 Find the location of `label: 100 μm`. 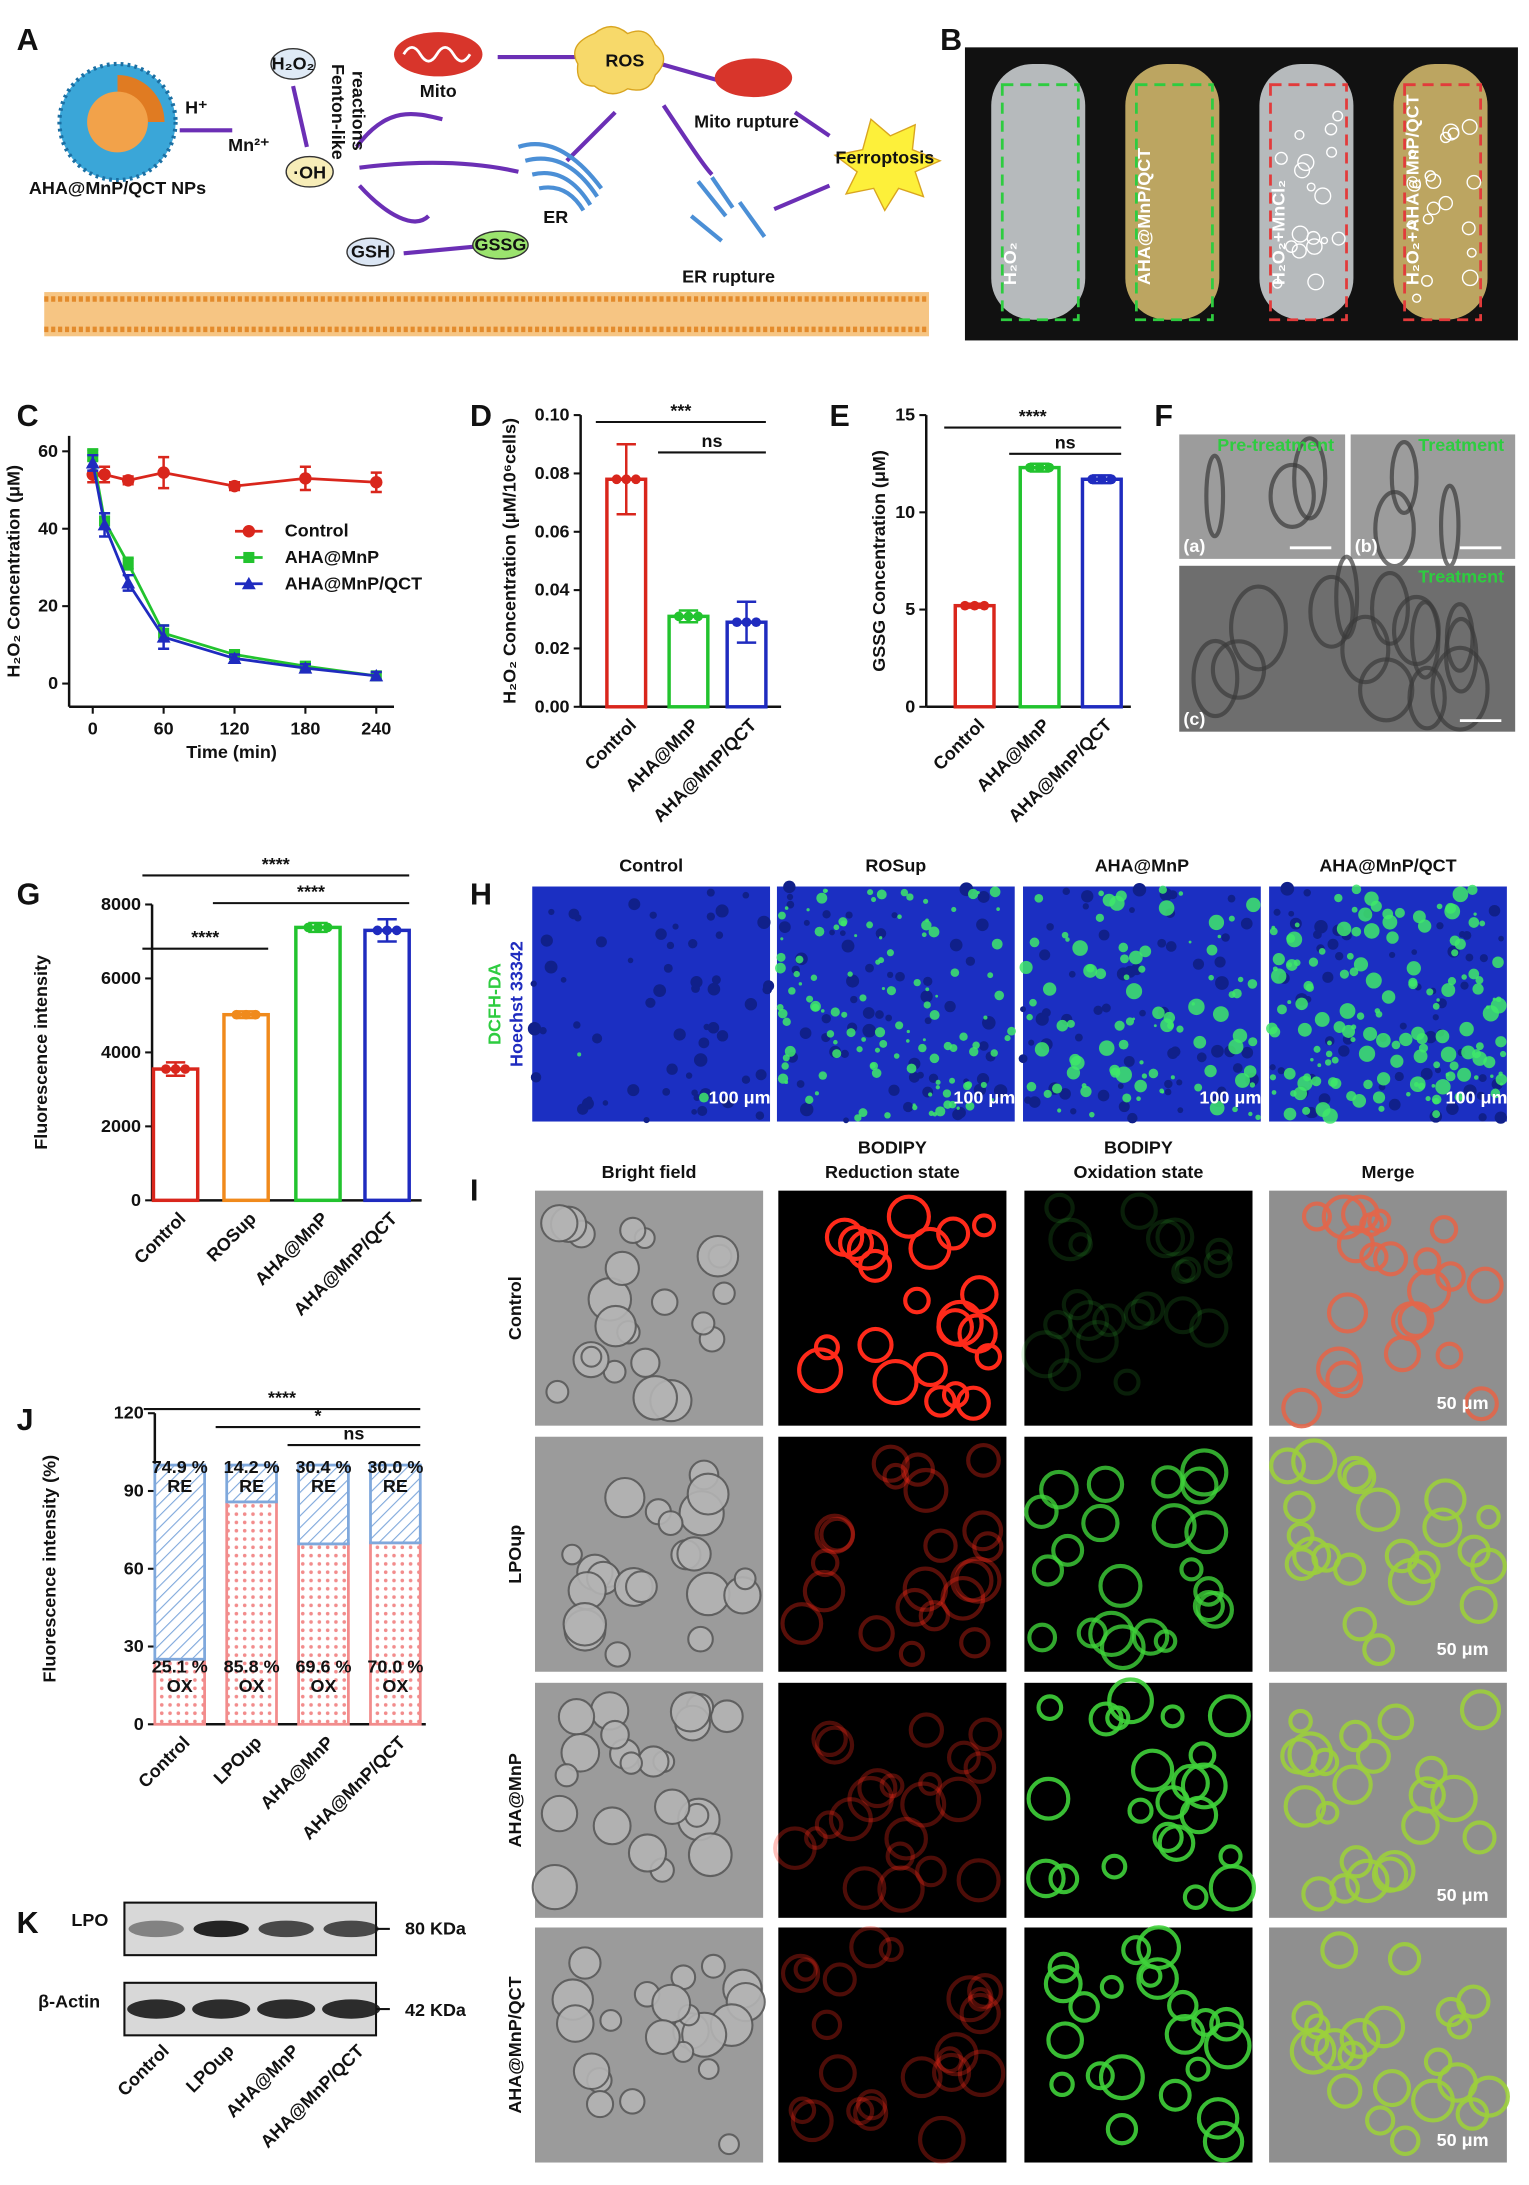

label: 100 μm is located at coordinates (740, 1098).